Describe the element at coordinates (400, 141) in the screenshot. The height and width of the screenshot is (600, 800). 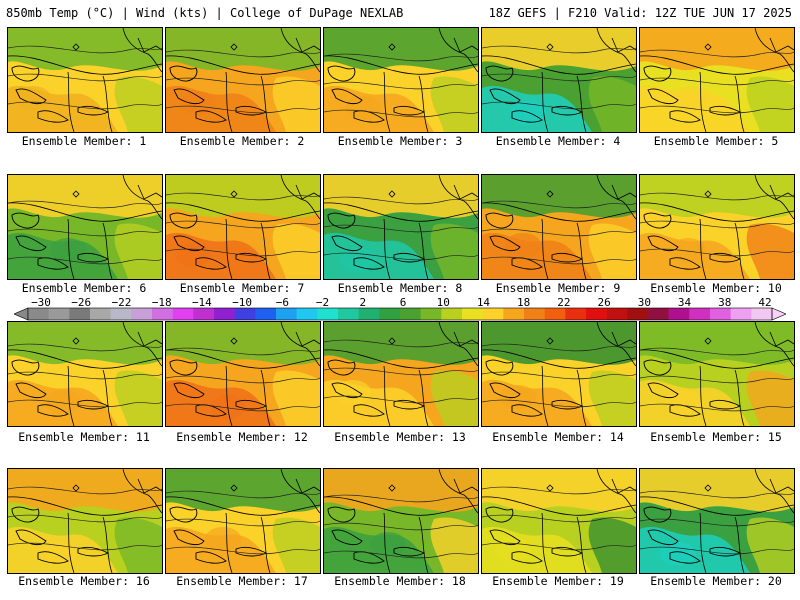
I see `ensemble-member-caption: Ensemble Member: 3` at that location.